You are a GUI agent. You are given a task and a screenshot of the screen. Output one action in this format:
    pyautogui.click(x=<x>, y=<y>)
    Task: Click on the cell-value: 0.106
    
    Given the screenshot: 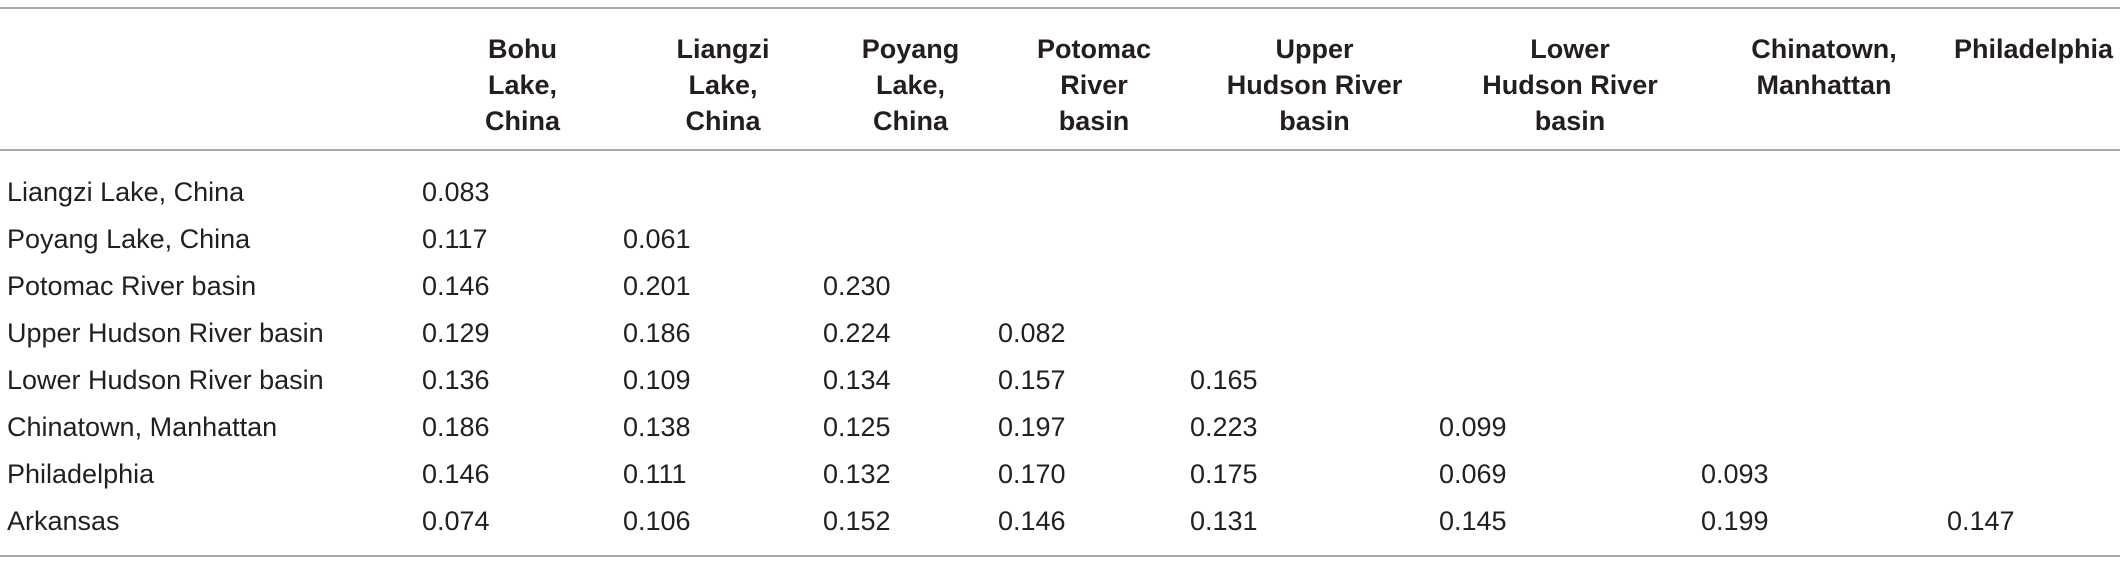 What is the action you would take?
    pyautogui.click(x=657, y=521)
    